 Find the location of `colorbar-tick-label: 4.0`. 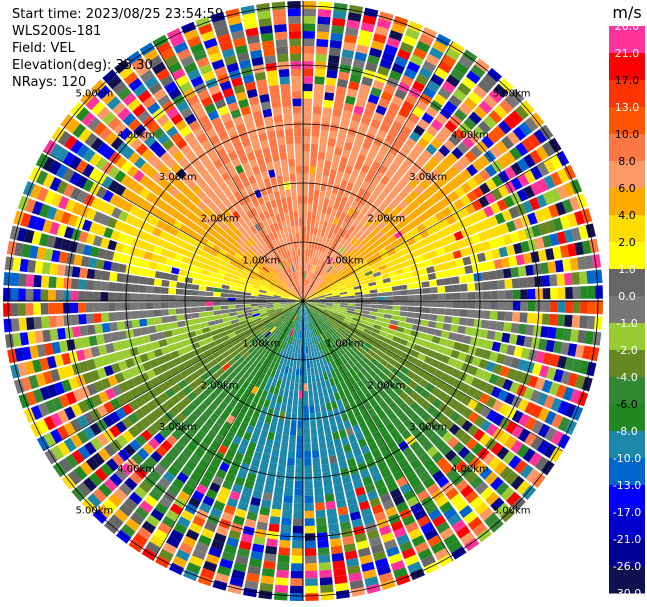

colorbar-tick-label: 4.0 is located at coordinates (627, 215).